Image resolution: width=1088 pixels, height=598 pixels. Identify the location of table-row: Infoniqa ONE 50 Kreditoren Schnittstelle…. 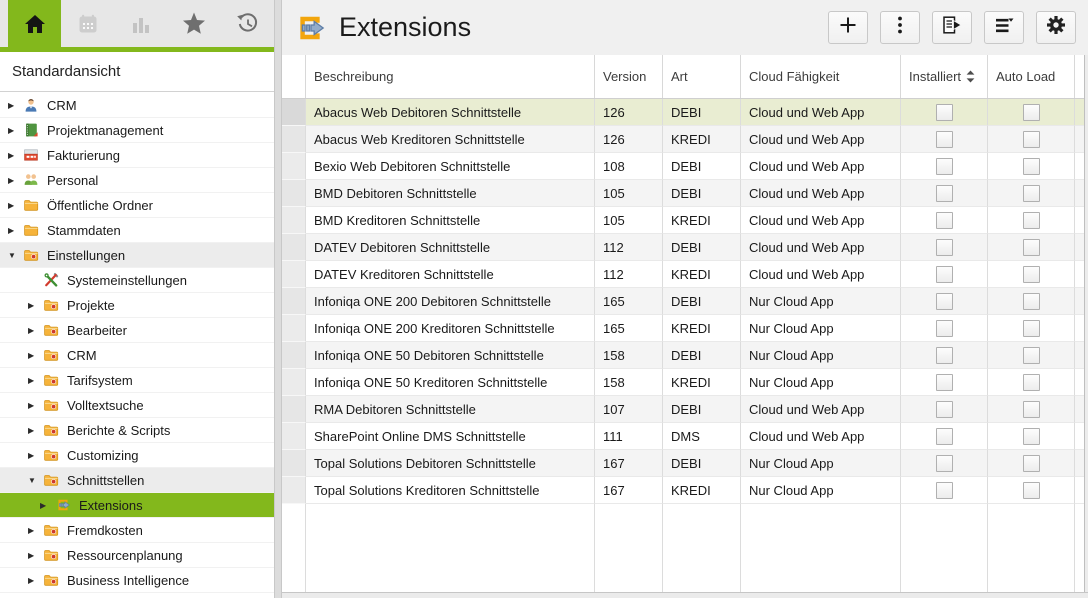
(685, 382).